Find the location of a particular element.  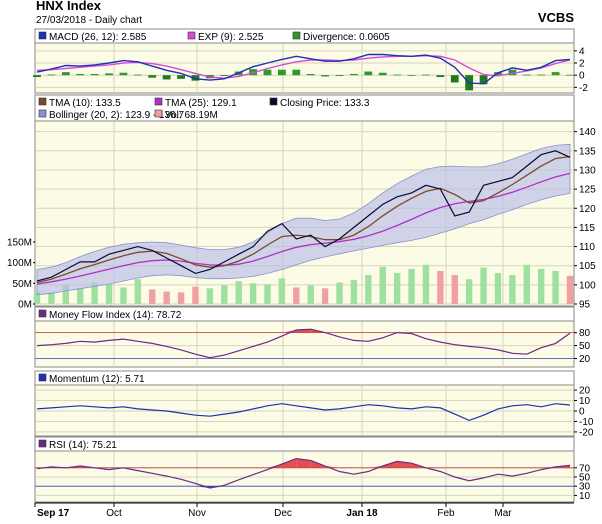

volume-tick-label: 50M is located at coordinates (22, 284).